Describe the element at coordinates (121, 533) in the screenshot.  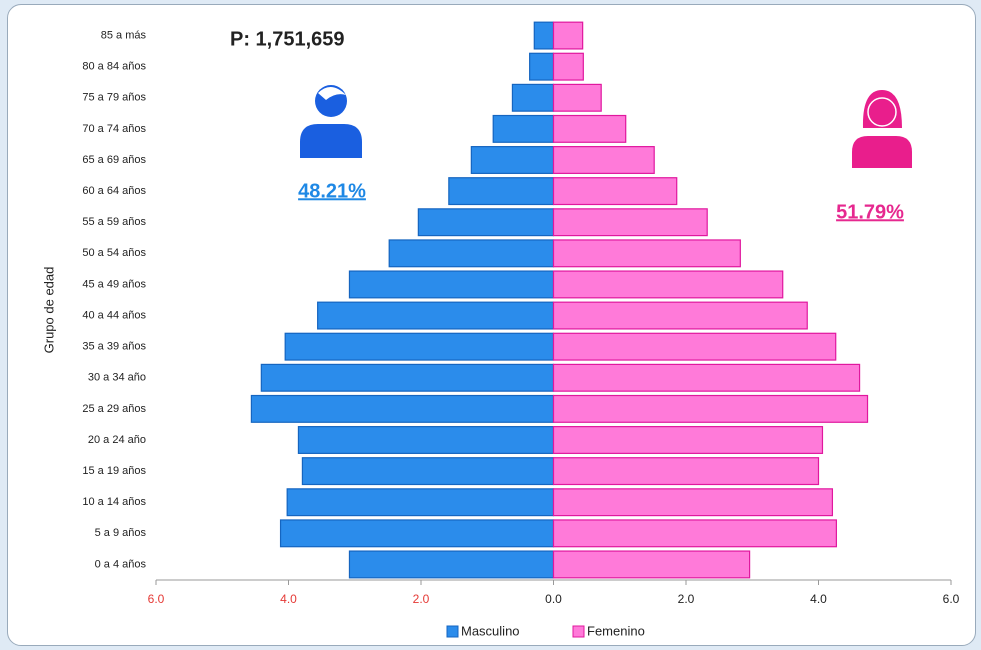
I see `y-tick-label: 5 a 9 años` at that location.